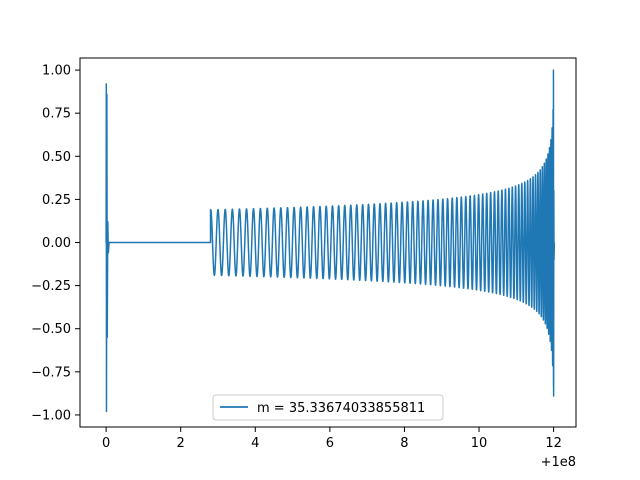 Image resolution: width=640 pixels, height=480 pixels. I want to click on x-tick-label: 4, so click(255, 443).